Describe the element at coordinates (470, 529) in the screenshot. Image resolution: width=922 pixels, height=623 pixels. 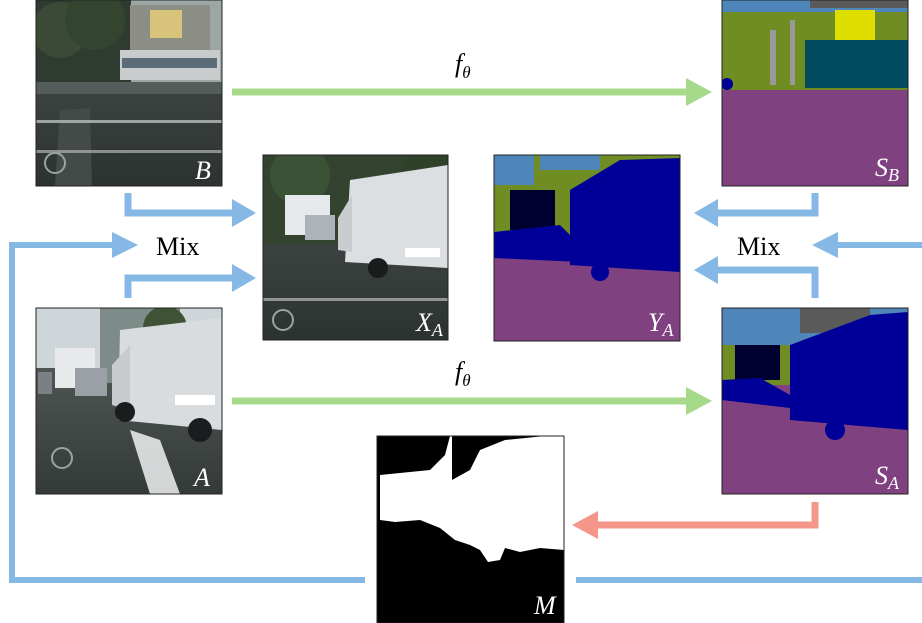
I see `image-m: M` at that location.